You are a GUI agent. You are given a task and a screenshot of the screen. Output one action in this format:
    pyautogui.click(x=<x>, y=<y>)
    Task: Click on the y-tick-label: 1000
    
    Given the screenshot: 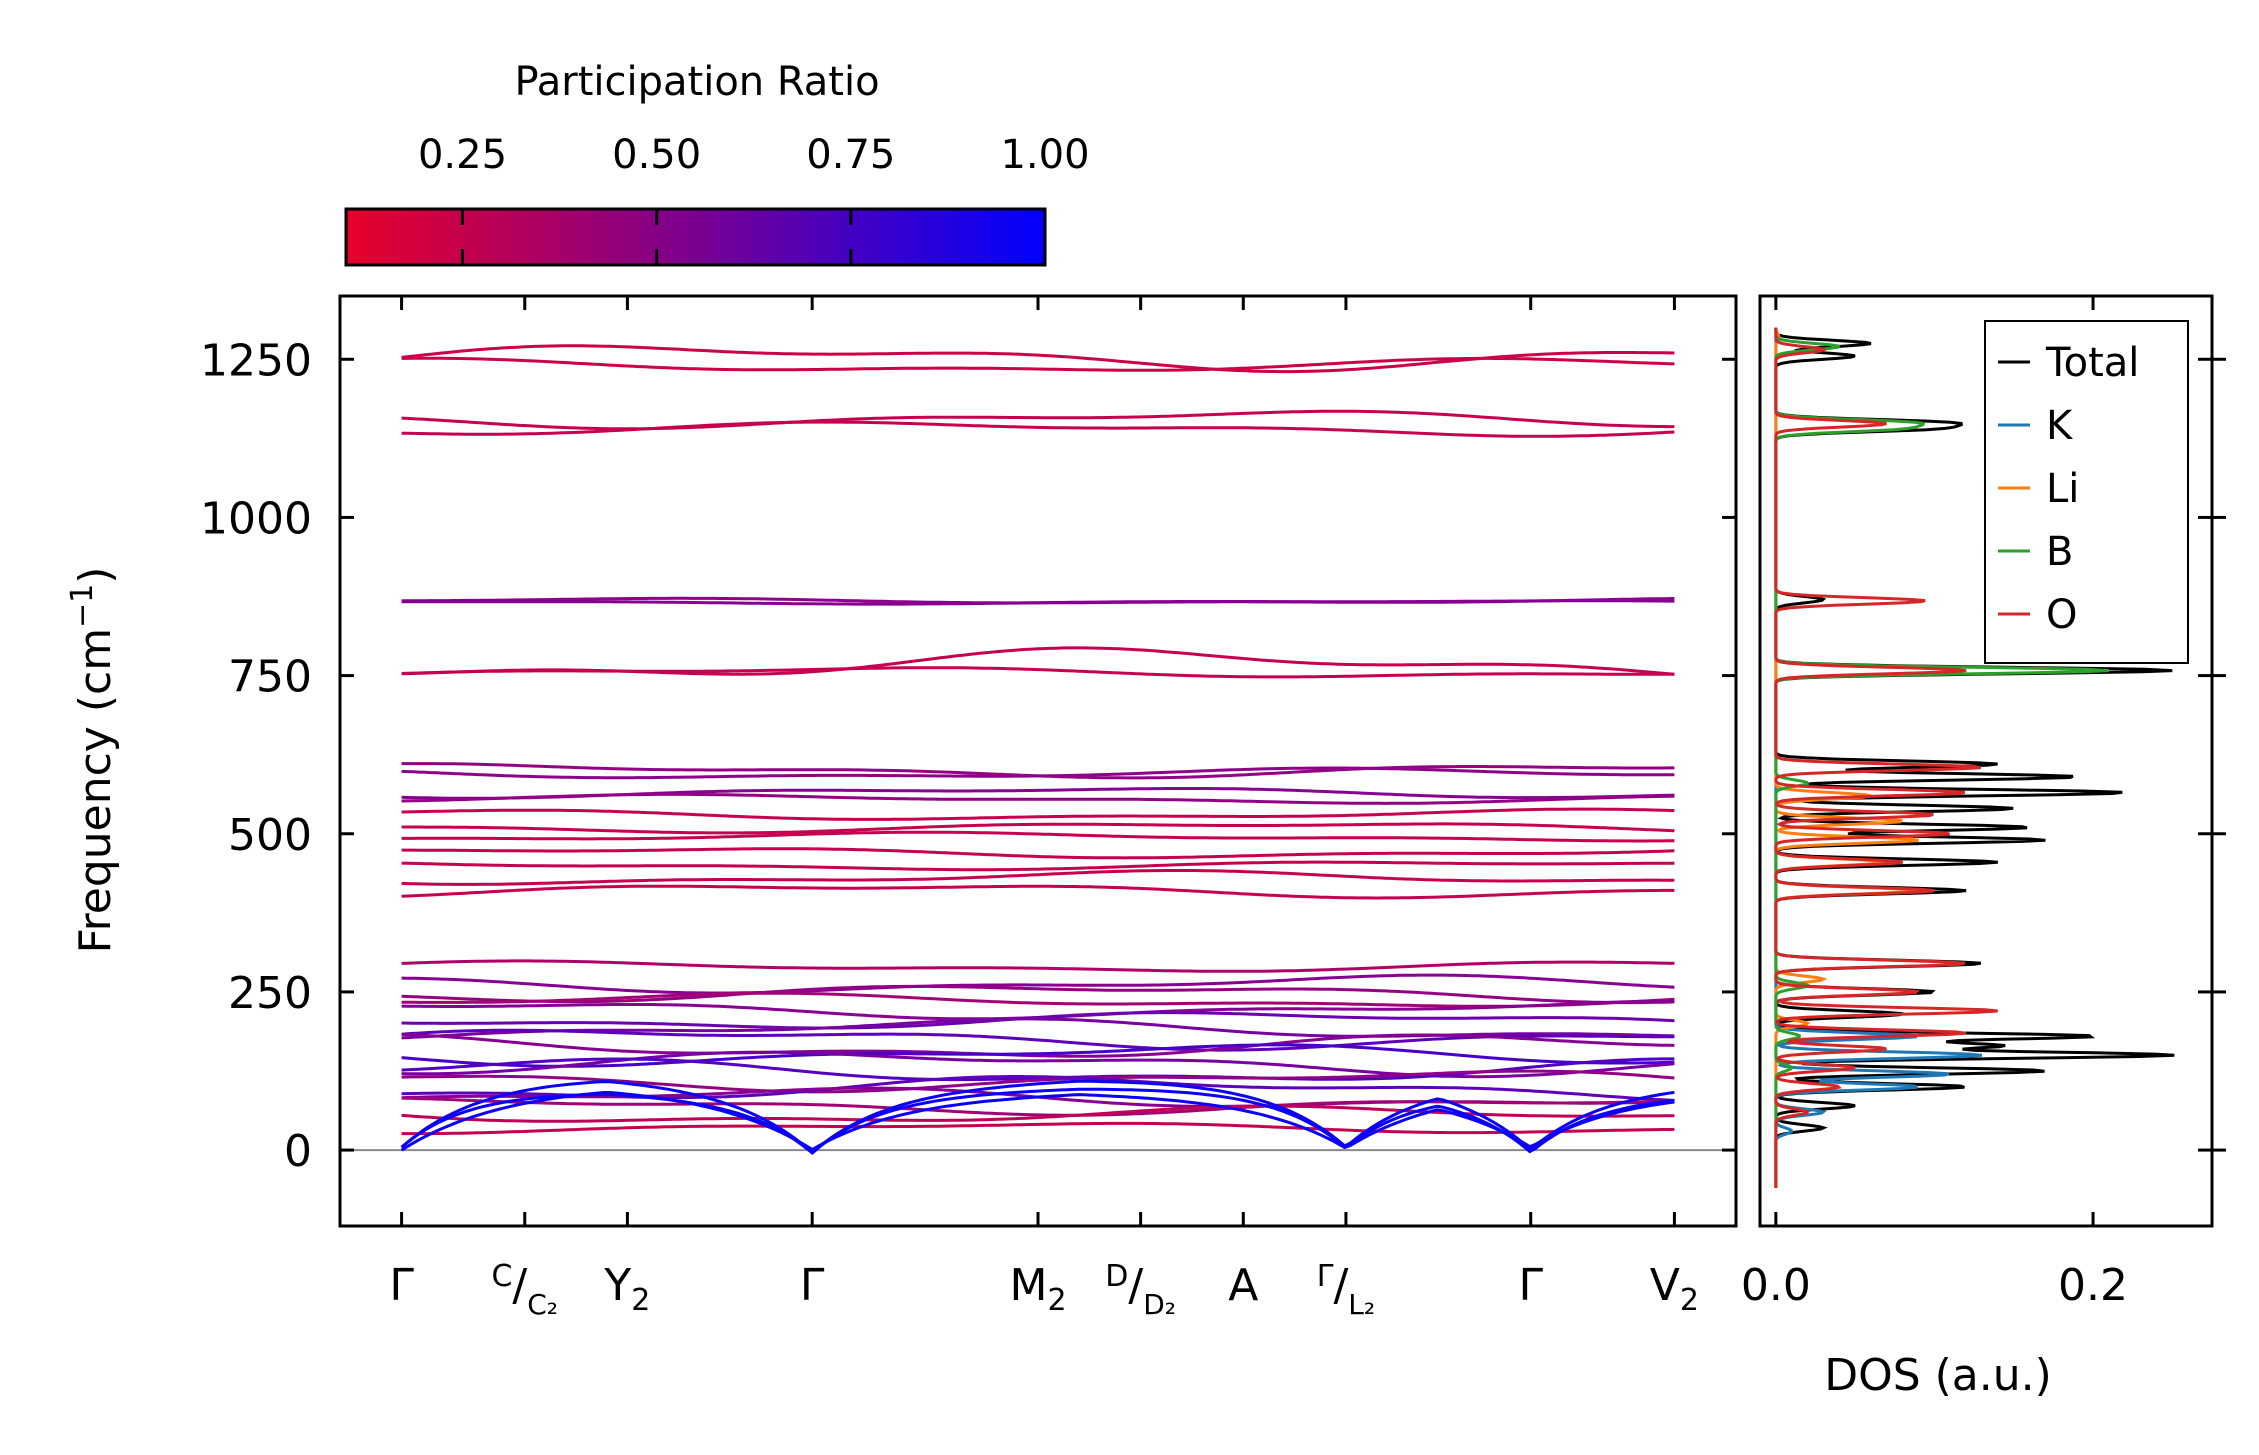 What is the action you would take?
    pyautogui.click(x=256, y=518)
    